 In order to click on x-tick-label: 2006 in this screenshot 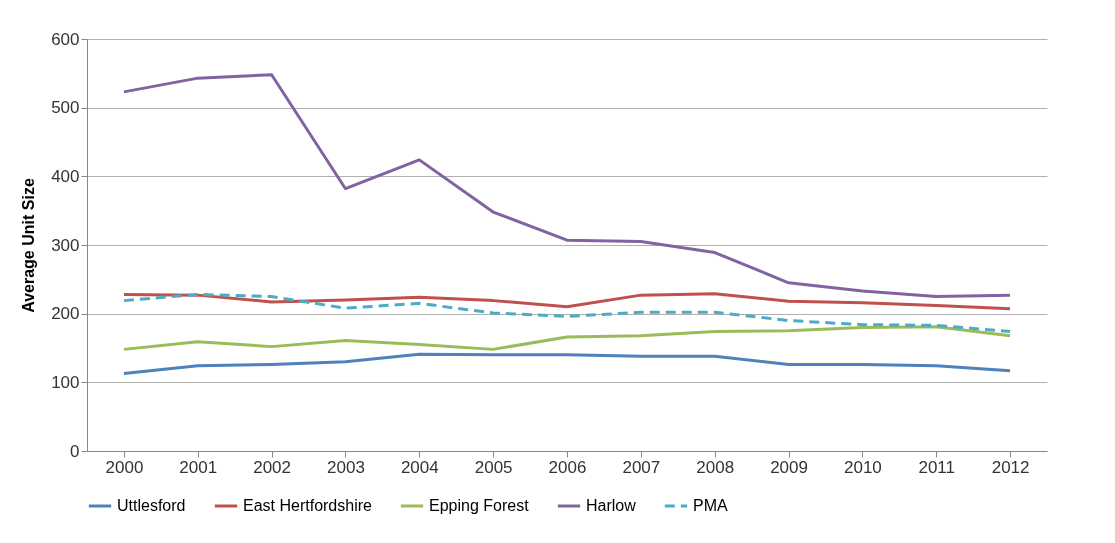, I will do `click(567, 467)`.